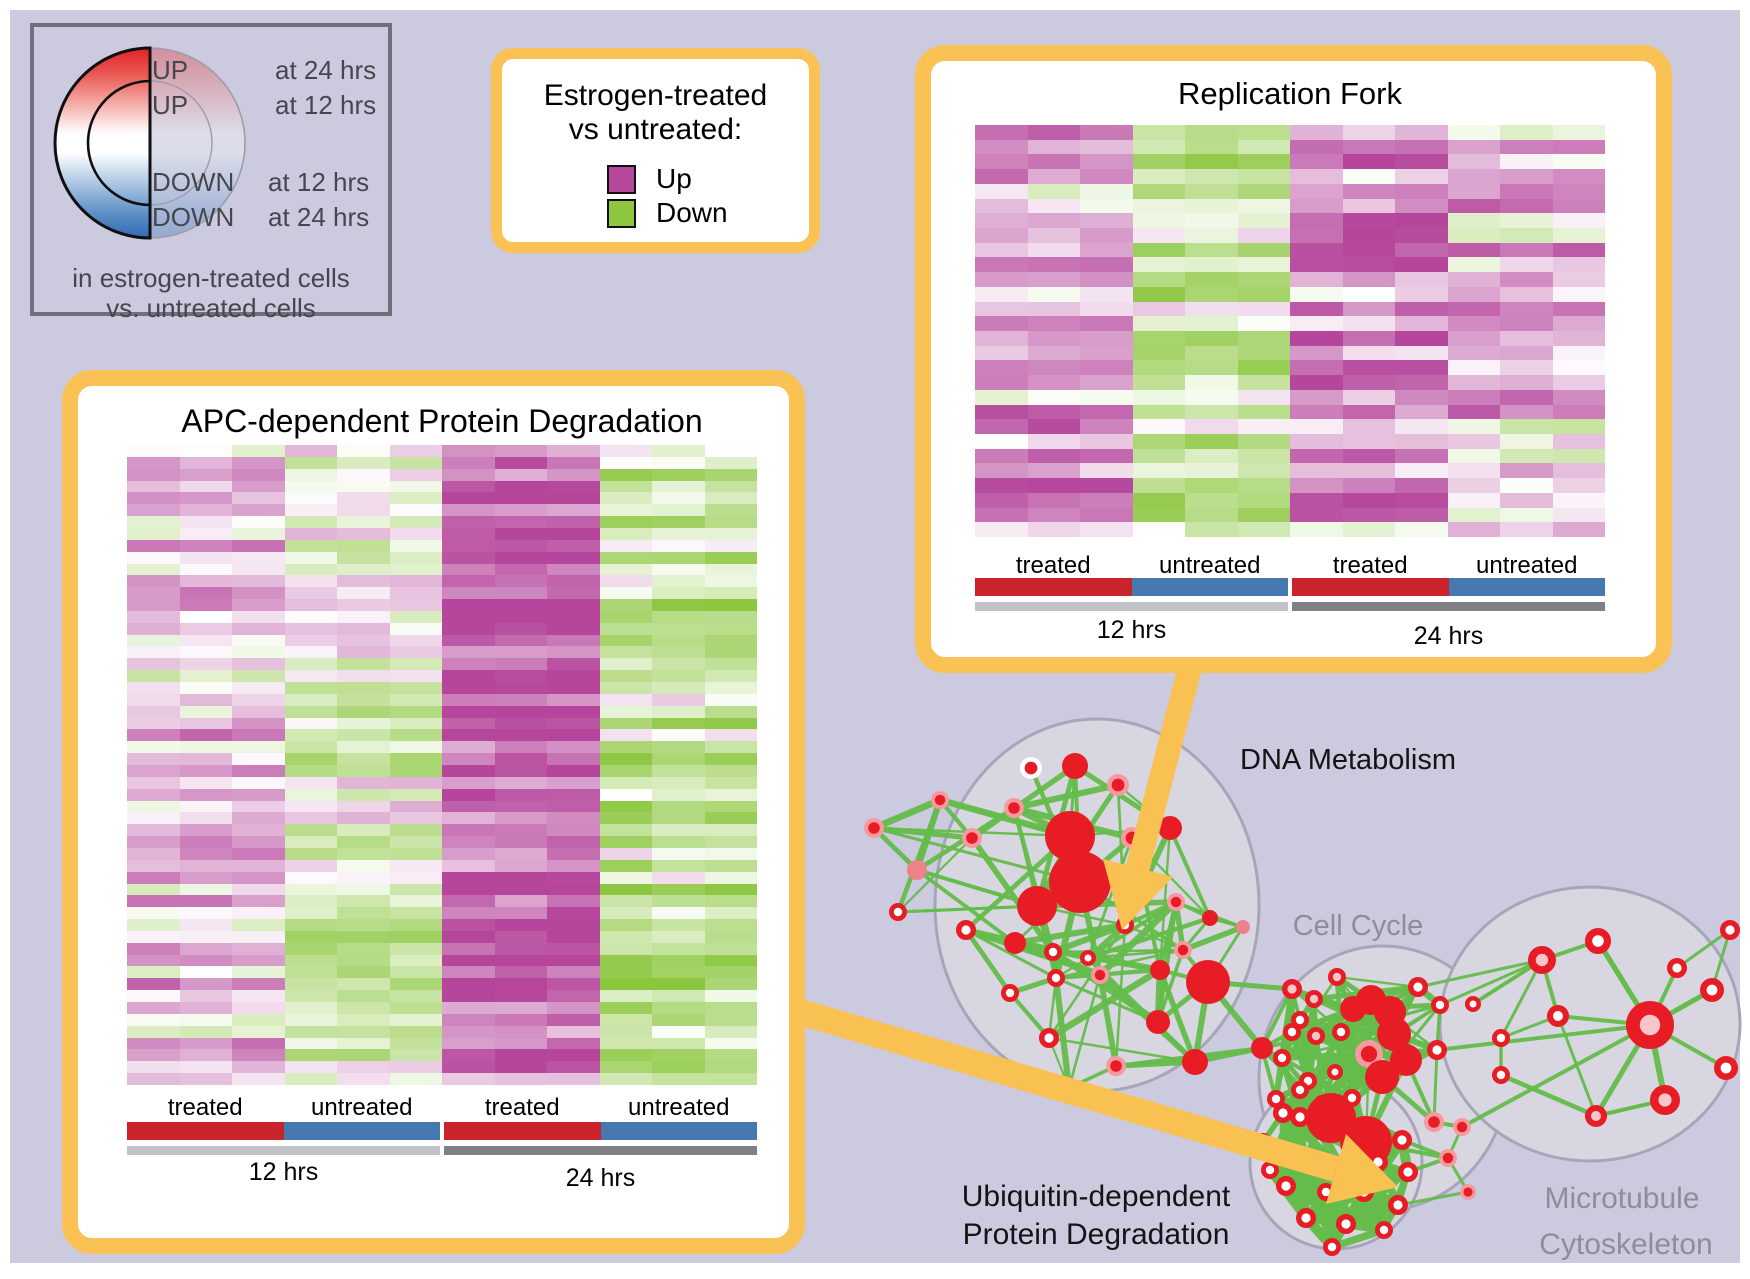 The height and width of the screenshot is (1279, 1750). What do you see at coordinates (1138, 894) in the screenshot?
I see `annotation-arrow-head` at bounding box center [1138, 894].